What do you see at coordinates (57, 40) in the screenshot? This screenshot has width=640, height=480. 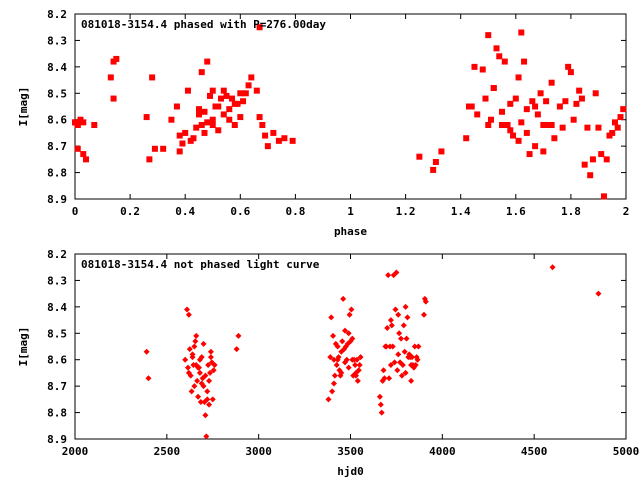 I see `phased-y-tick-label: 8.3` at bounding box center [57, 40].